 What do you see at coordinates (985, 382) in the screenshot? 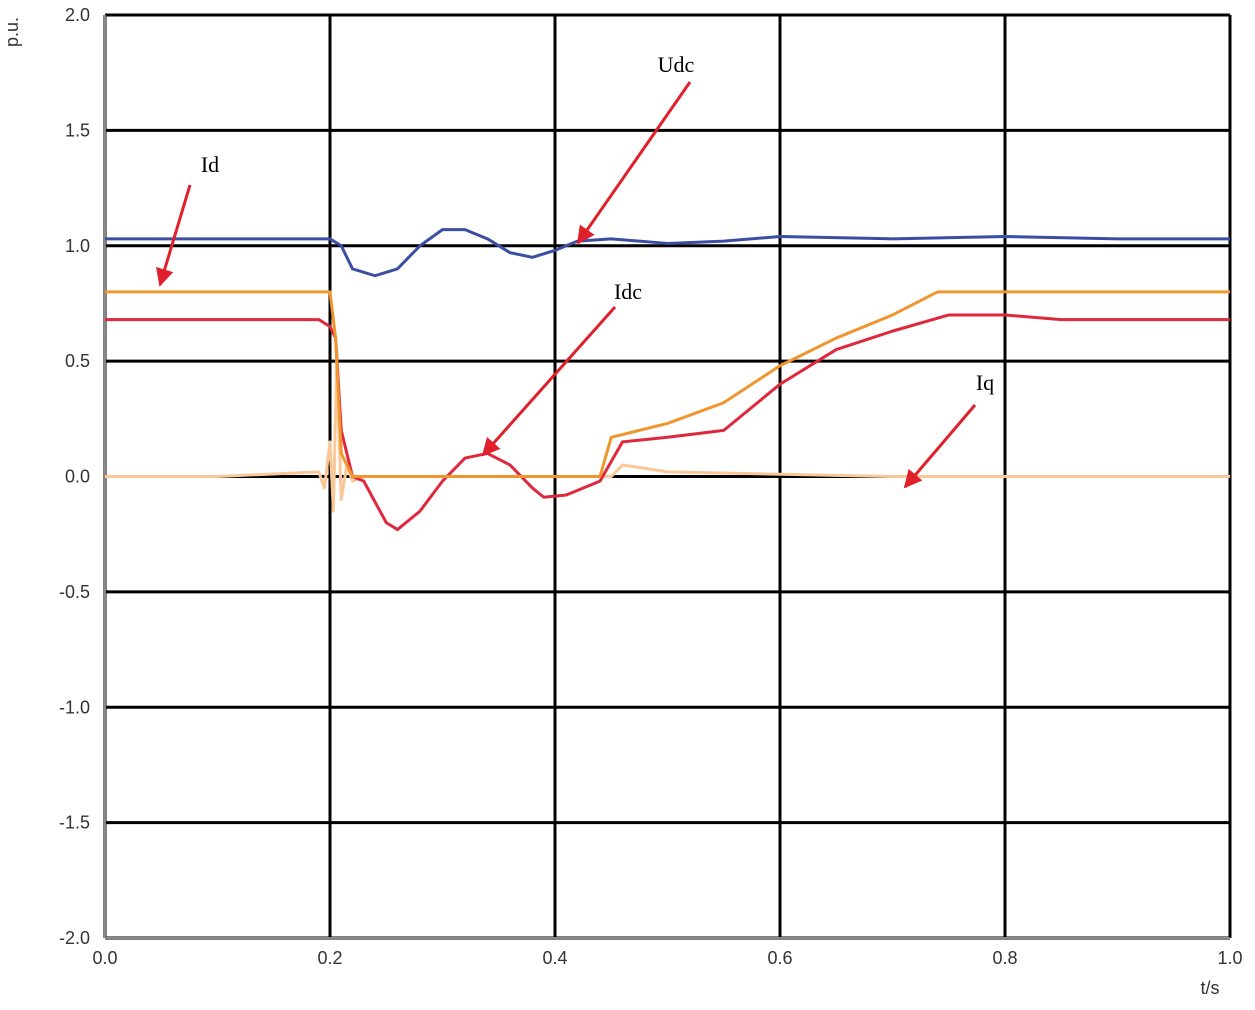
I see `annotation: Iq` at bounding box center [985, 382].